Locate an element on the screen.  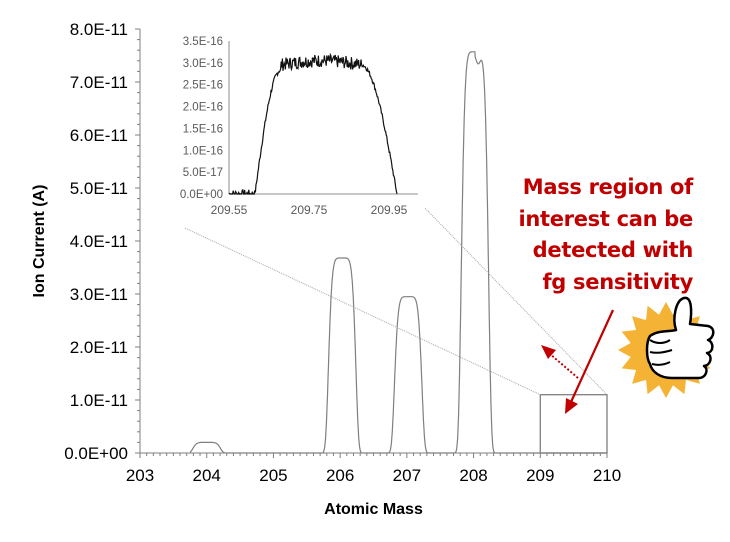
y-tick-label: 5.0E-11 is located at coordinates (99, 188).